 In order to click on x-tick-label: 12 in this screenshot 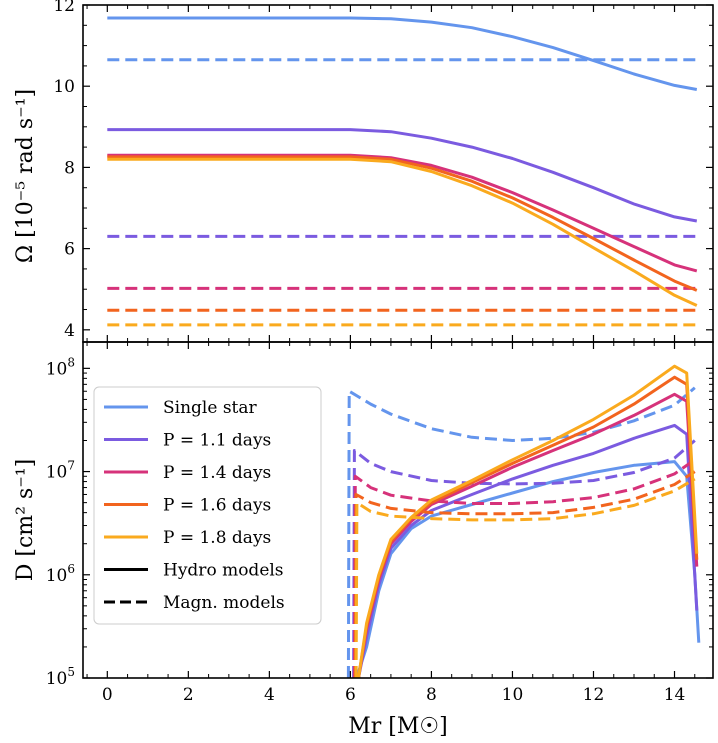, I will do `click(594, 695)`.